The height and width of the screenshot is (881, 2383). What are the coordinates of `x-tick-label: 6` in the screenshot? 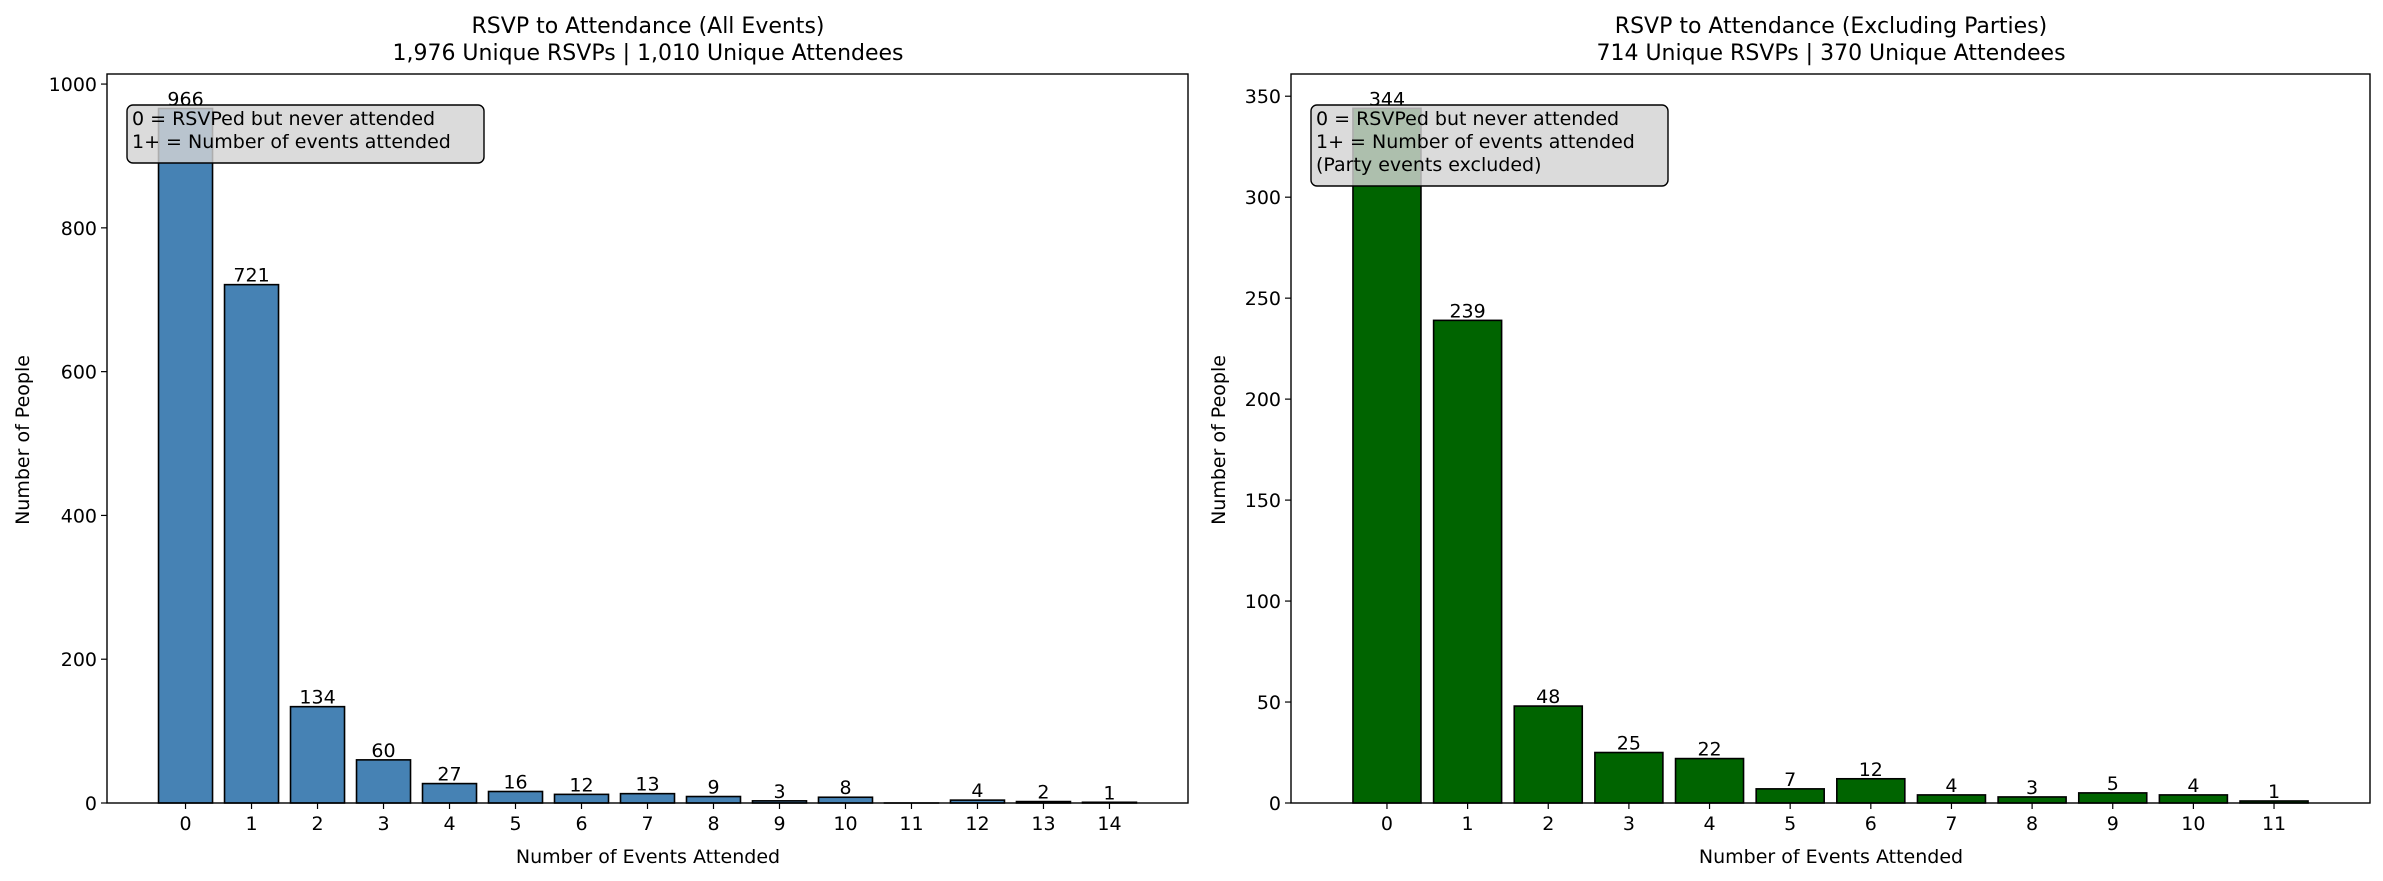 It's located at (581, 824).